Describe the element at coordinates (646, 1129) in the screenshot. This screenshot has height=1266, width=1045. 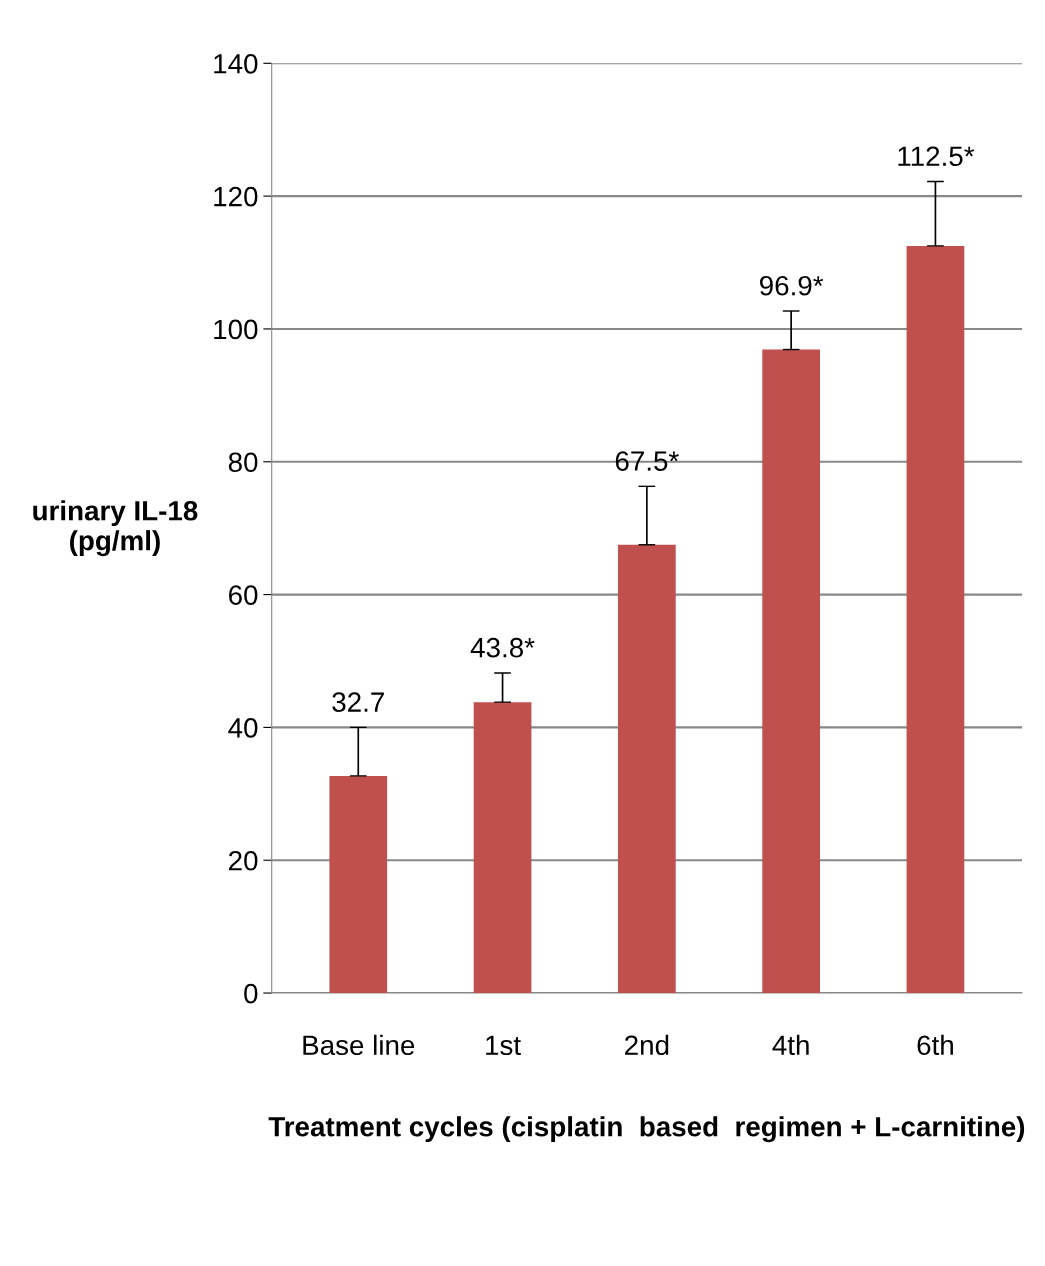
I see `x-axis-title: Treatment cycles (cisplatin based regimen + L-carnitine)` at that location.